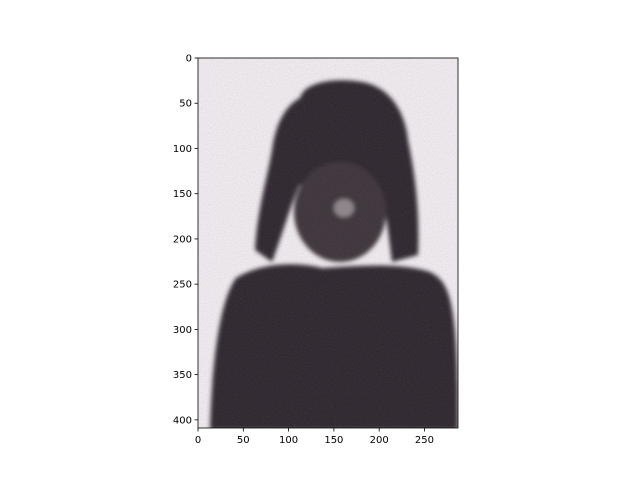 The width and height of the screenshot is (640, 480). Describe the element at coordinates (182, 330) in the screenshot. I see `y-tick-label: 300` at that location.